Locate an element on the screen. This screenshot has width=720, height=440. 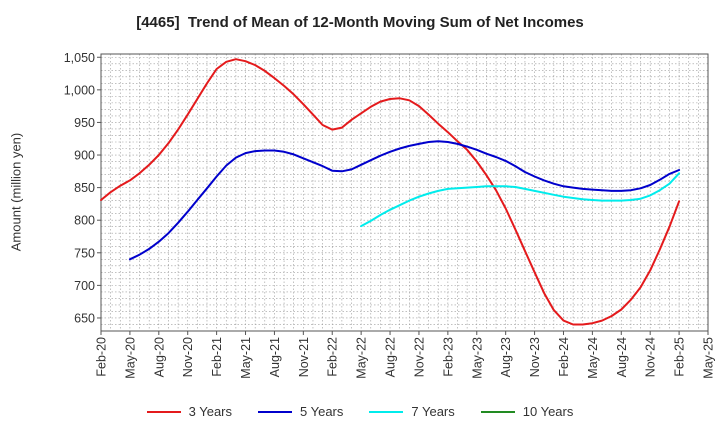
x-tick-label: Nov-22 is located at coordinates (419, 357).